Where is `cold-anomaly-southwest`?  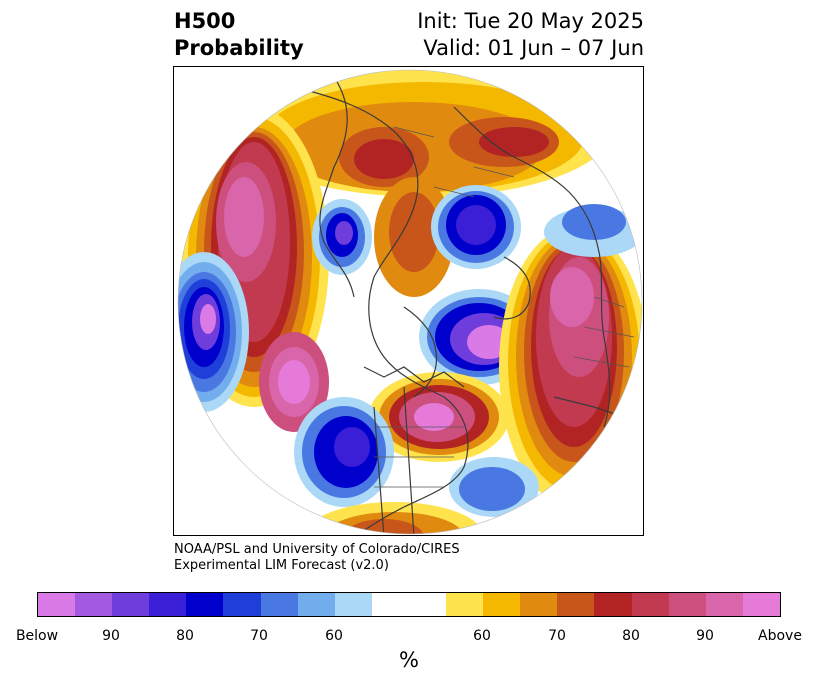 cold-anomaly-southwest is located at coordinates (344, 452).